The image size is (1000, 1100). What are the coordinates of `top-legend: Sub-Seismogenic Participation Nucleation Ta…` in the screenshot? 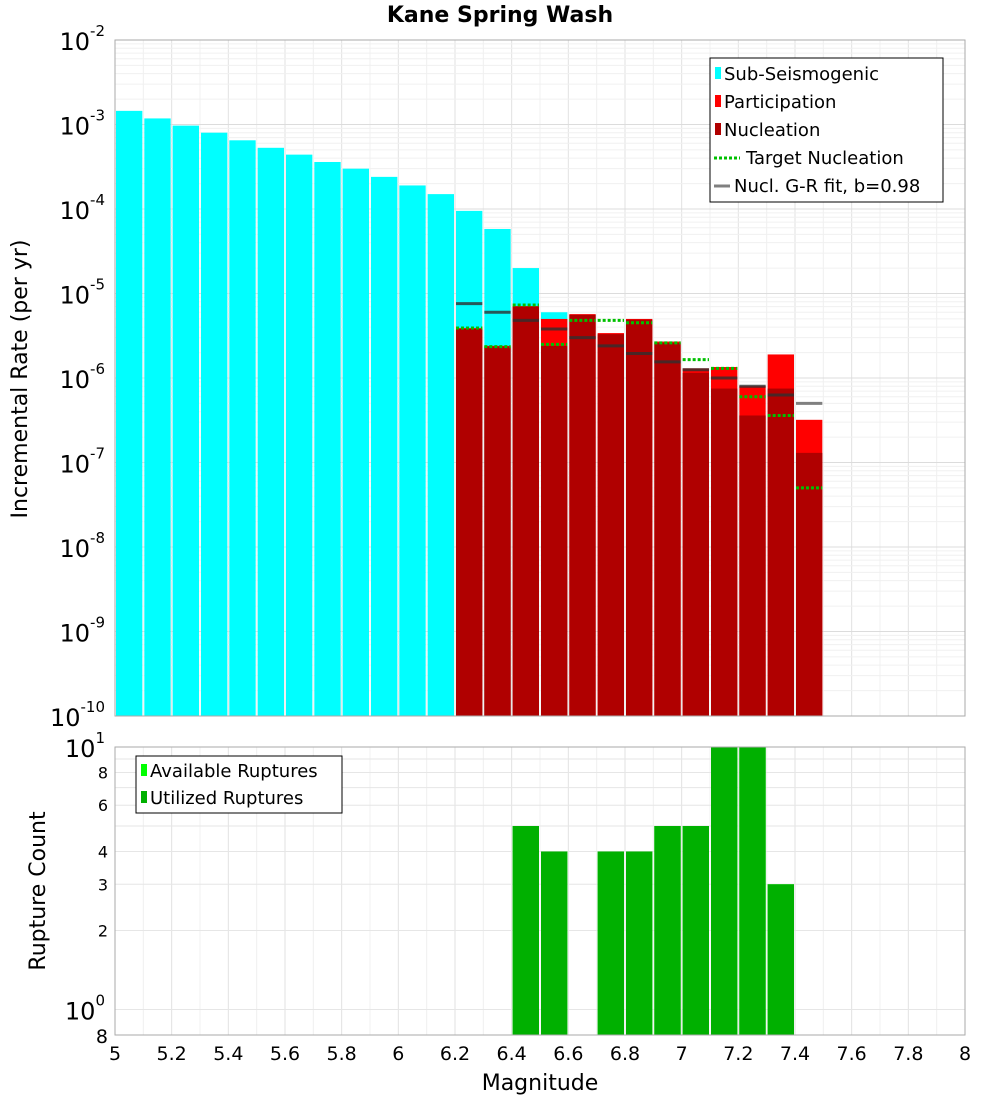 It's located at (826, 130).